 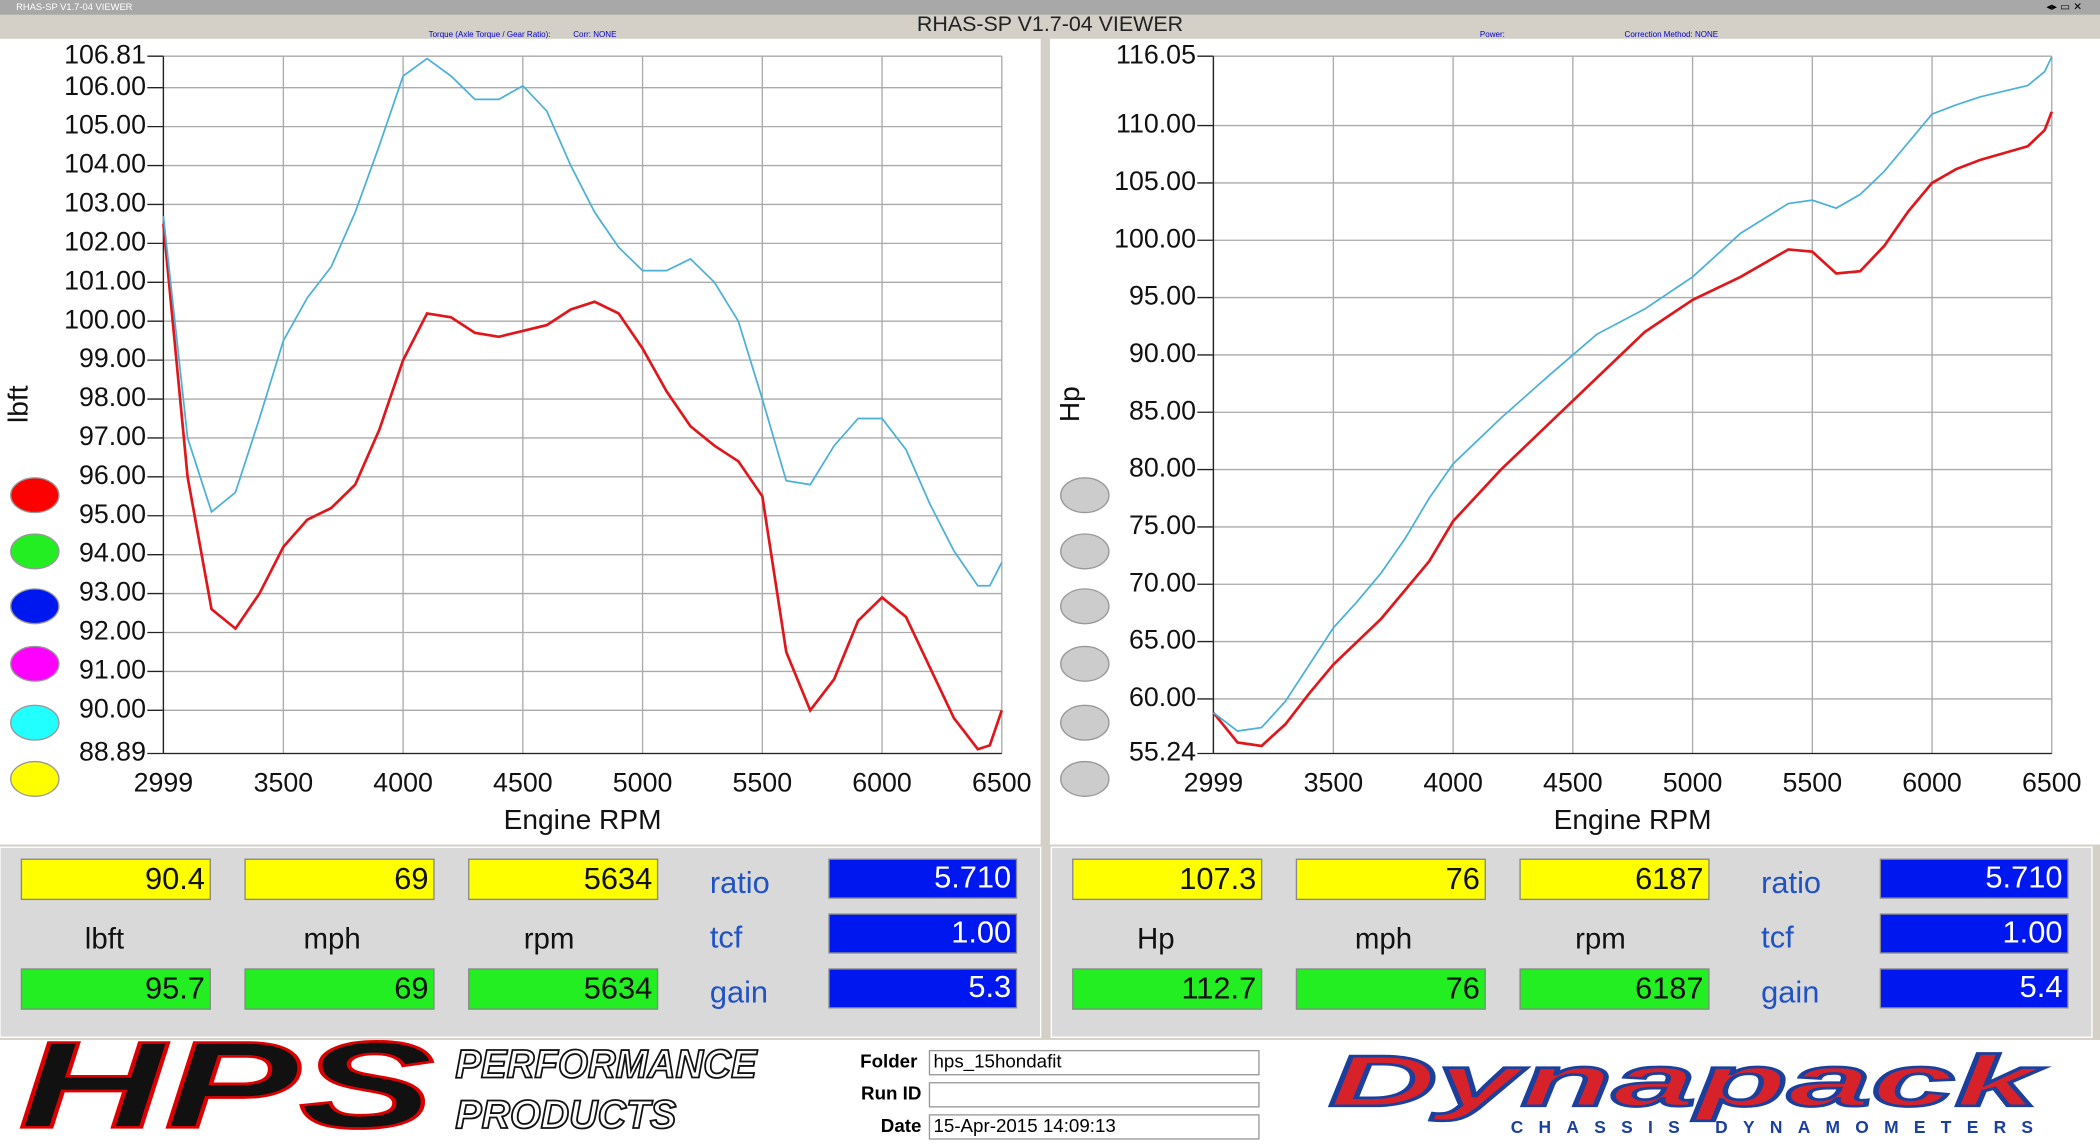 What do you see at coordinates (1672, 34) in the screenshot?
I see `chart-header: Correction Method: NONE` at bounding box center [1672, 34].